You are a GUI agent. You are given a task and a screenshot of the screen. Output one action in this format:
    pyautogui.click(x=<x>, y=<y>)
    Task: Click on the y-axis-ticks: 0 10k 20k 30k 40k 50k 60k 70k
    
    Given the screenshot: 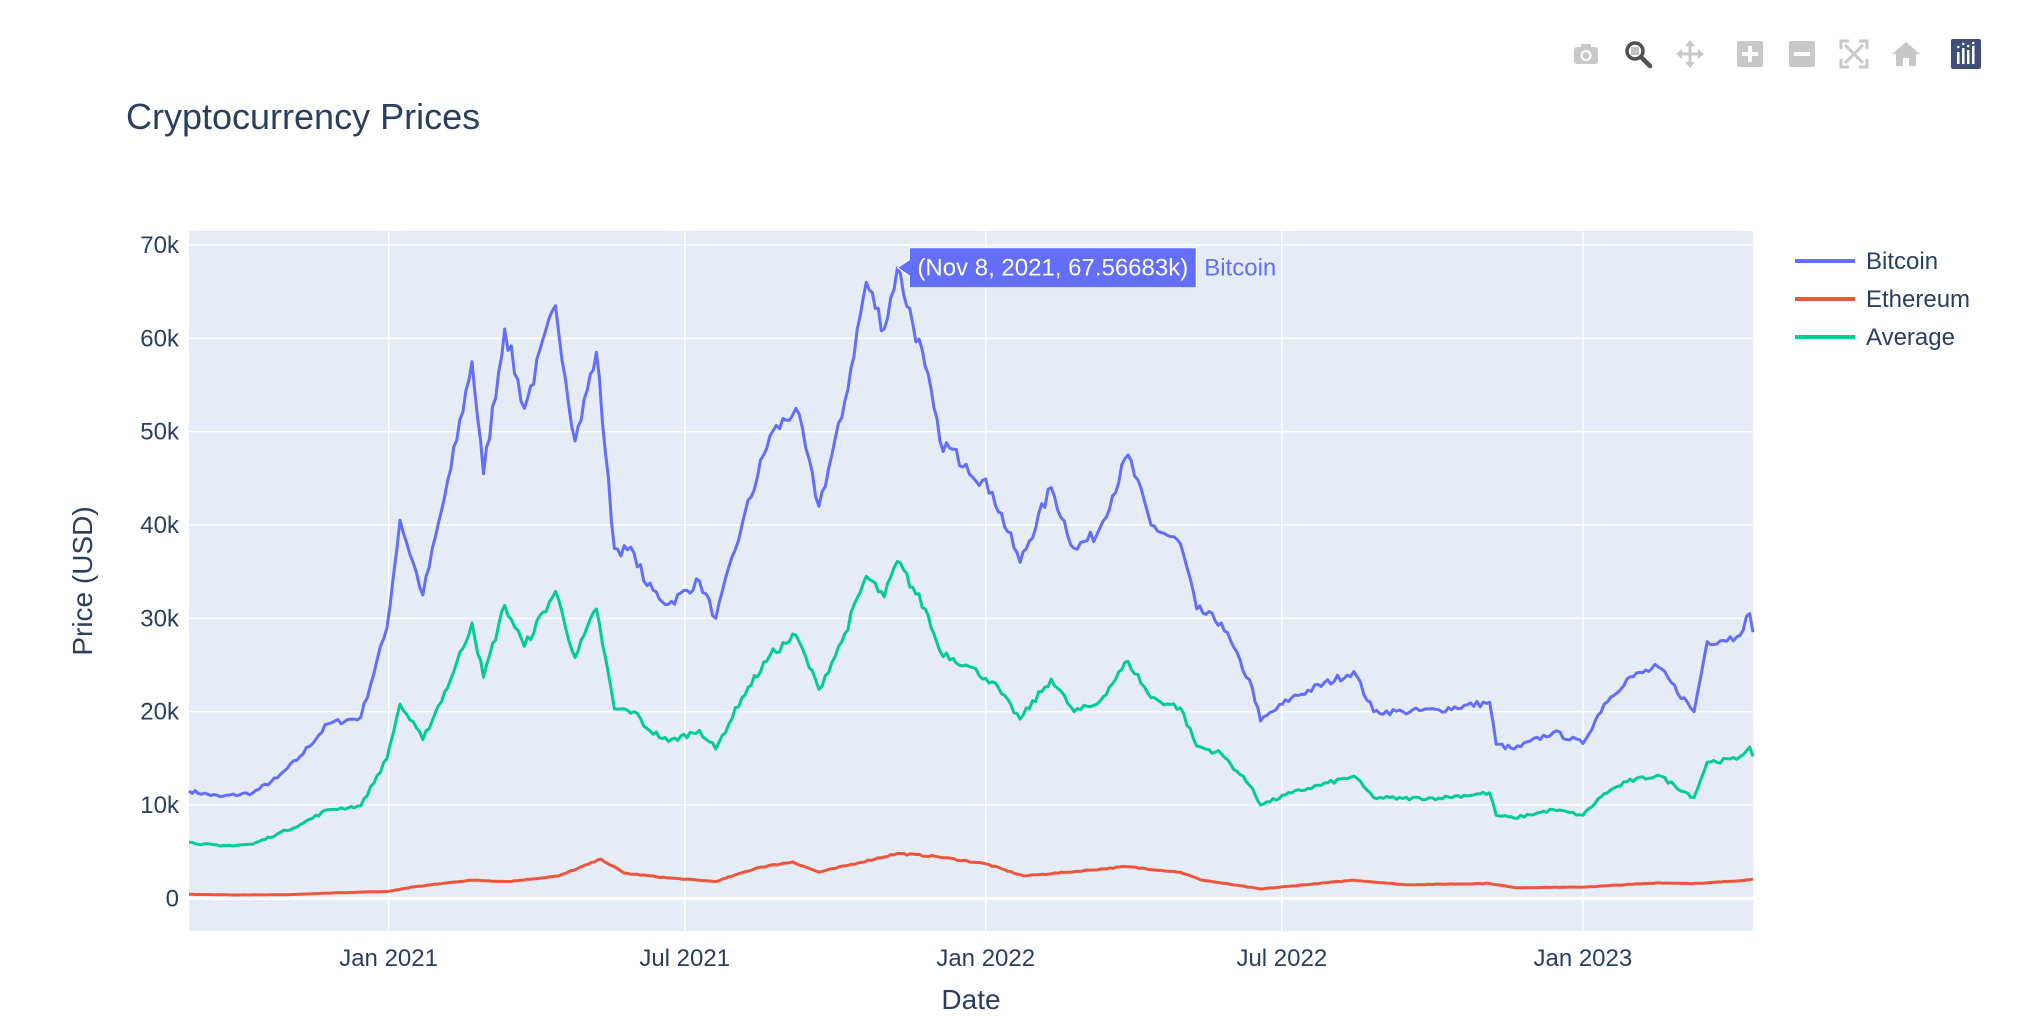 What is the action you would take?
    pyautogui.click(x=160, y=572)
    